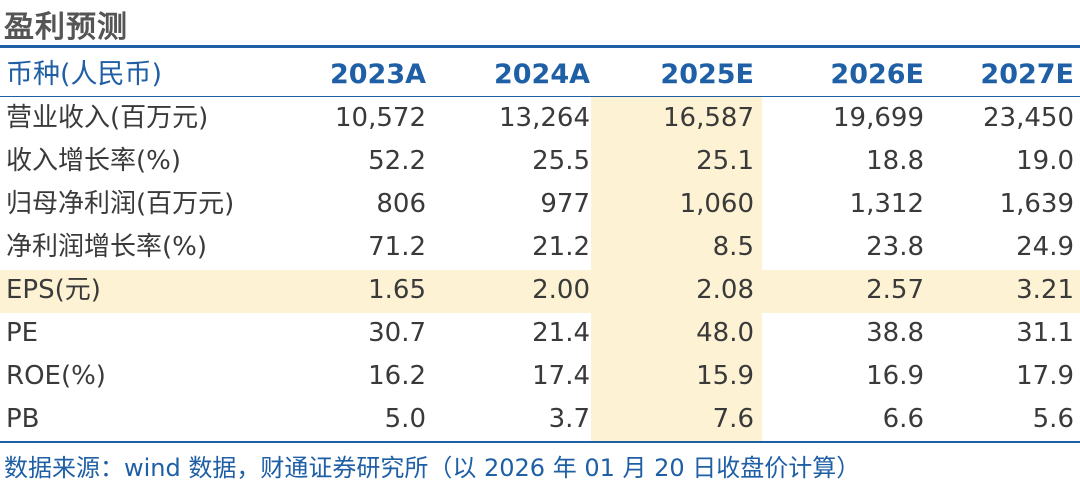 This screenshot has height=483, width=1080. What do you see at coordinates (561, 161) in the screenshot?
I see `table-cell: 25.5` at bounding box center [561, 161].